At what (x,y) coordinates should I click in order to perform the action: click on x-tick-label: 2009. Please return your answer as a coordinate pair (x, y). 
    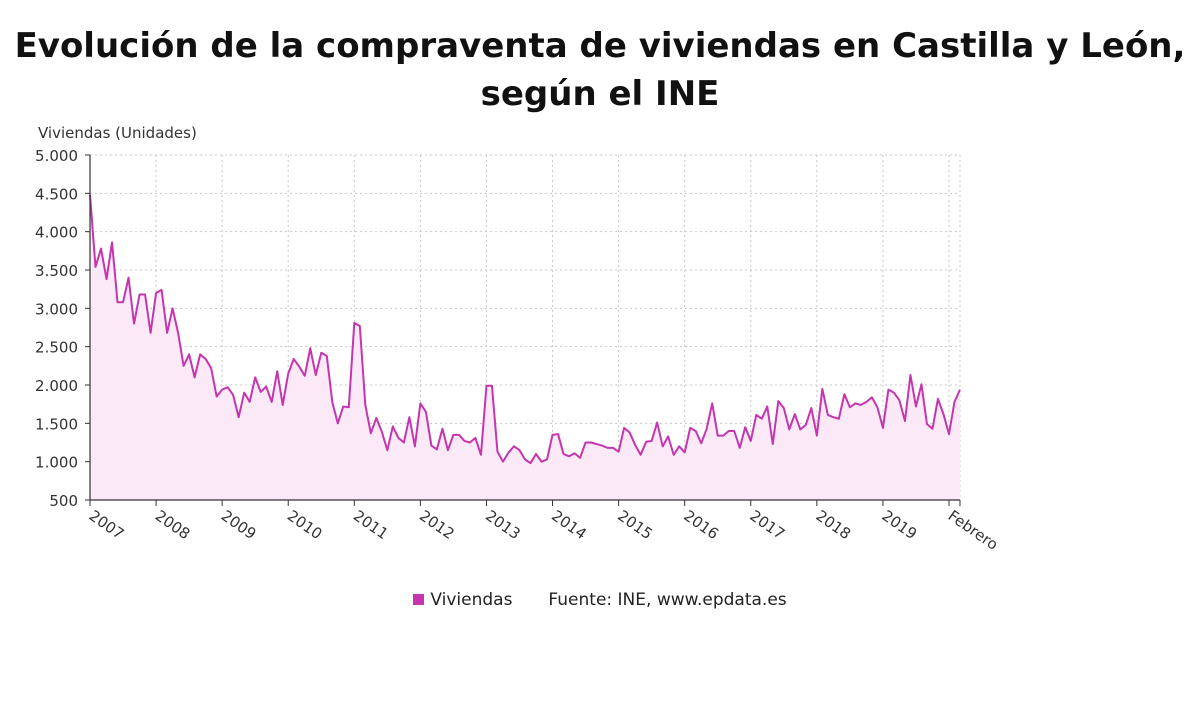
    Looking at the image, I should click on (239, 525).